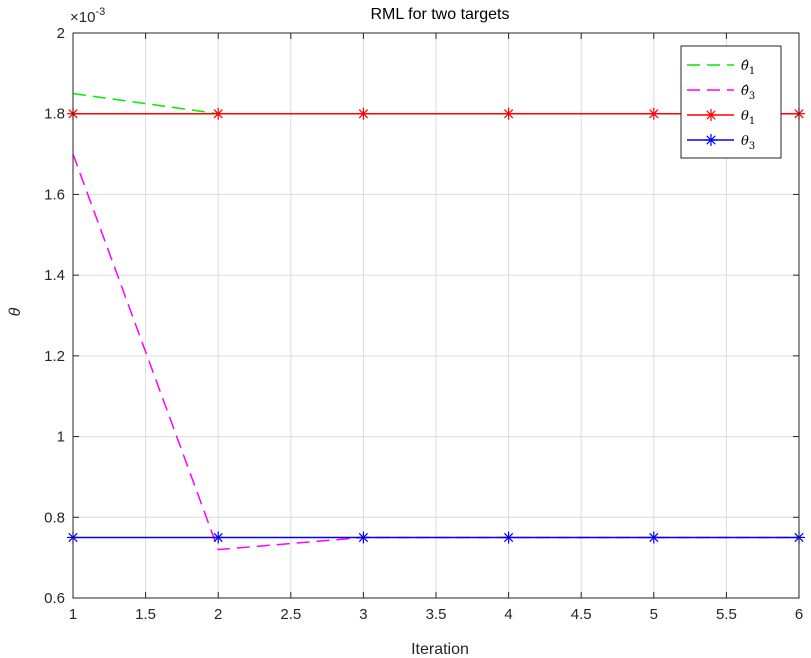 The image size is (811, 658). I want to click on y-tick-label: 1.2, so click(54, 356).